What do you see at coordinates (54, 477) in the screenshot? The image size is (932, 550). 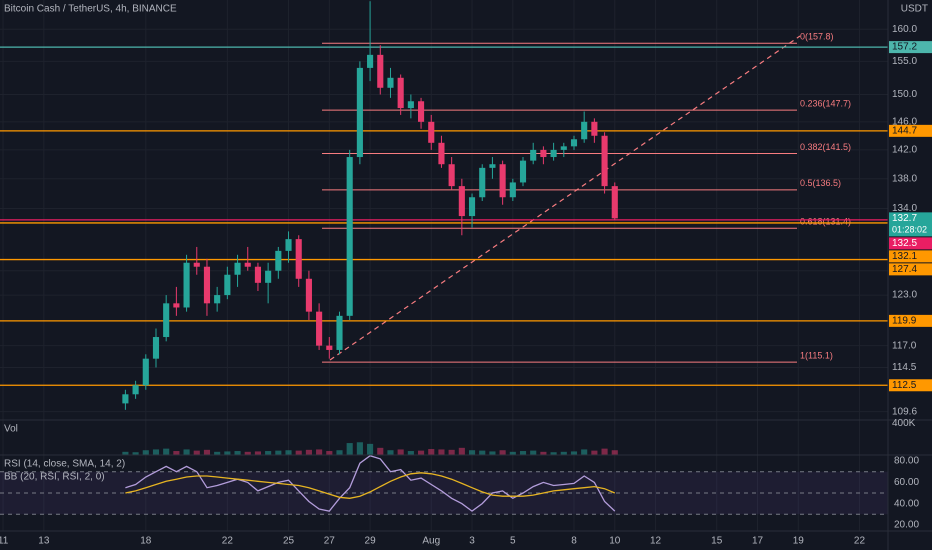 I see `bb-label: BB (20, RSI, RSI, 2, 0)` at bounding box center [54, 477].